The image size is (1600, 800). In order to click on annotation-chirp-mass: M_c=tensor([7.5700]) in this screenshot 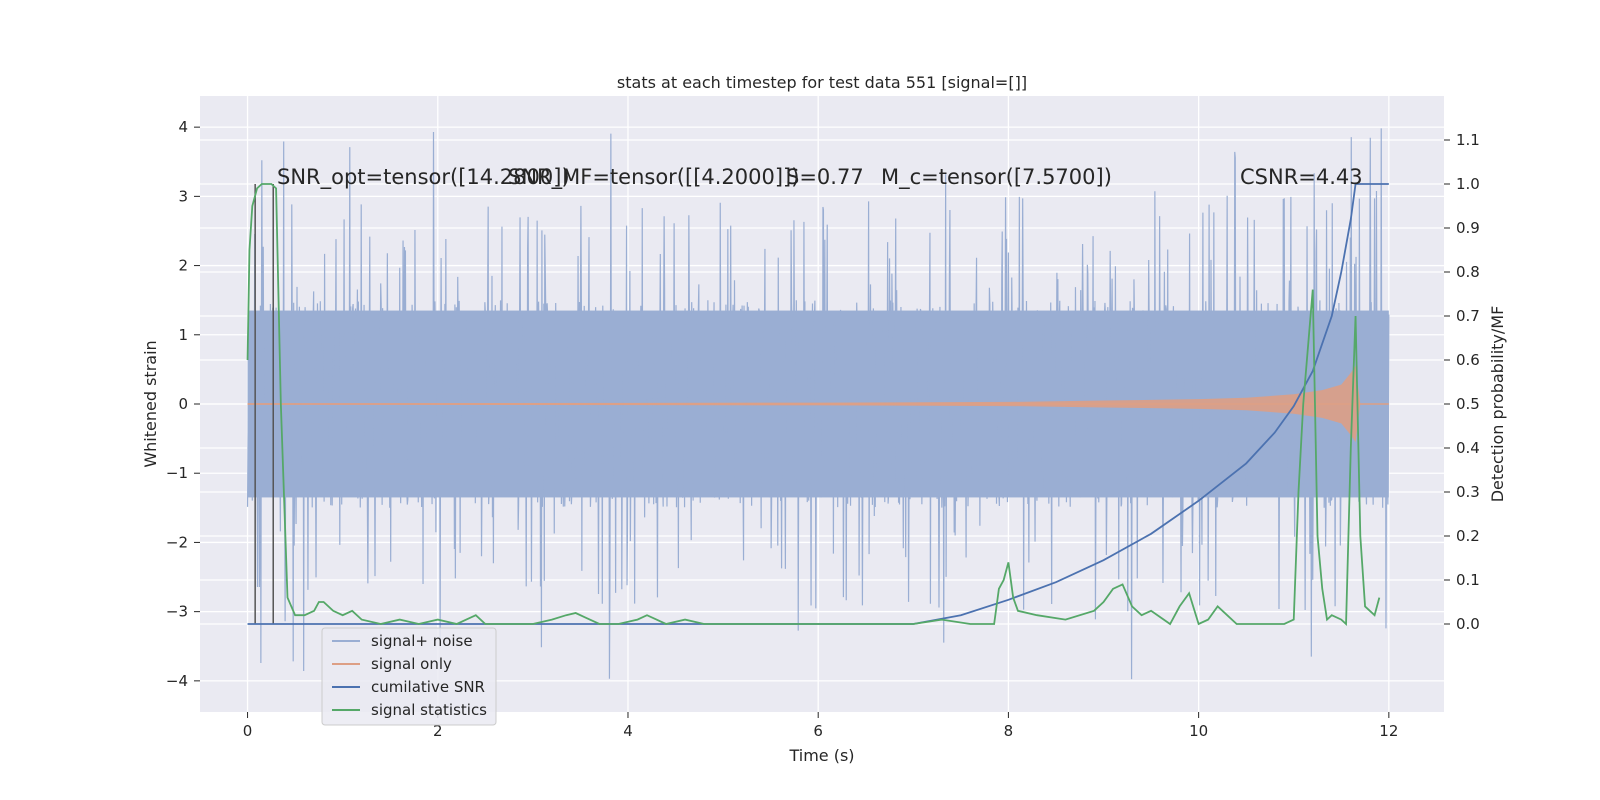, I will do `click(996, 177)`.